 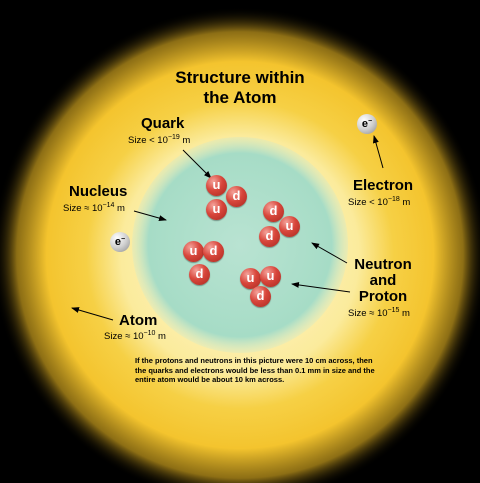 What do you see at coordinates (163, 123) in the screenshot?
I see `quark-label: Quark` at bounding box center [163, 123].